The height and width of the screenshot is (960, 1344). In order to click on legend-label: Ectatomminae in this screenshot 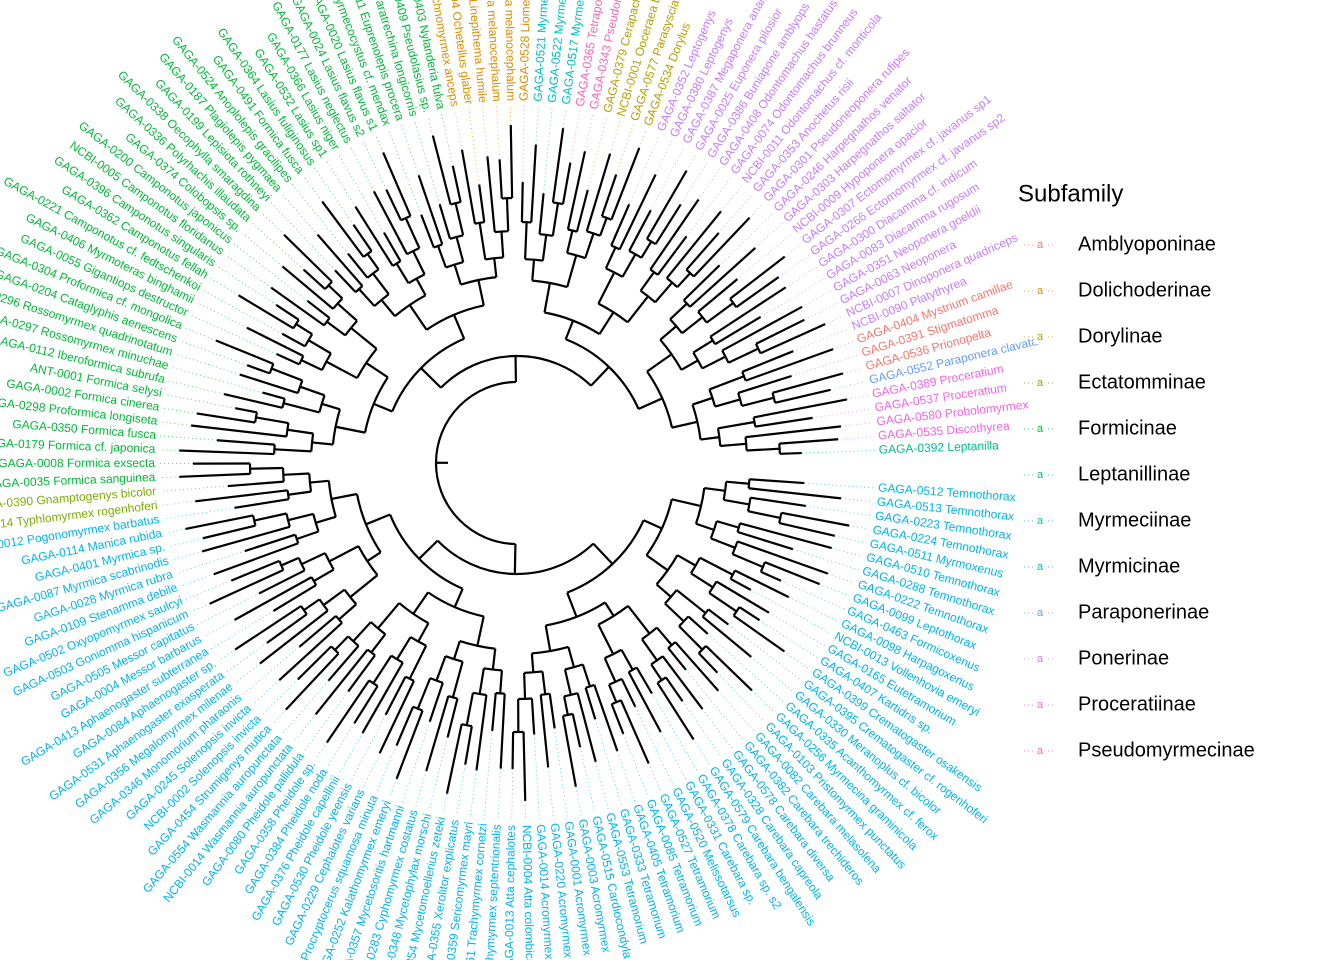, I will do `click(1142, 382)`.